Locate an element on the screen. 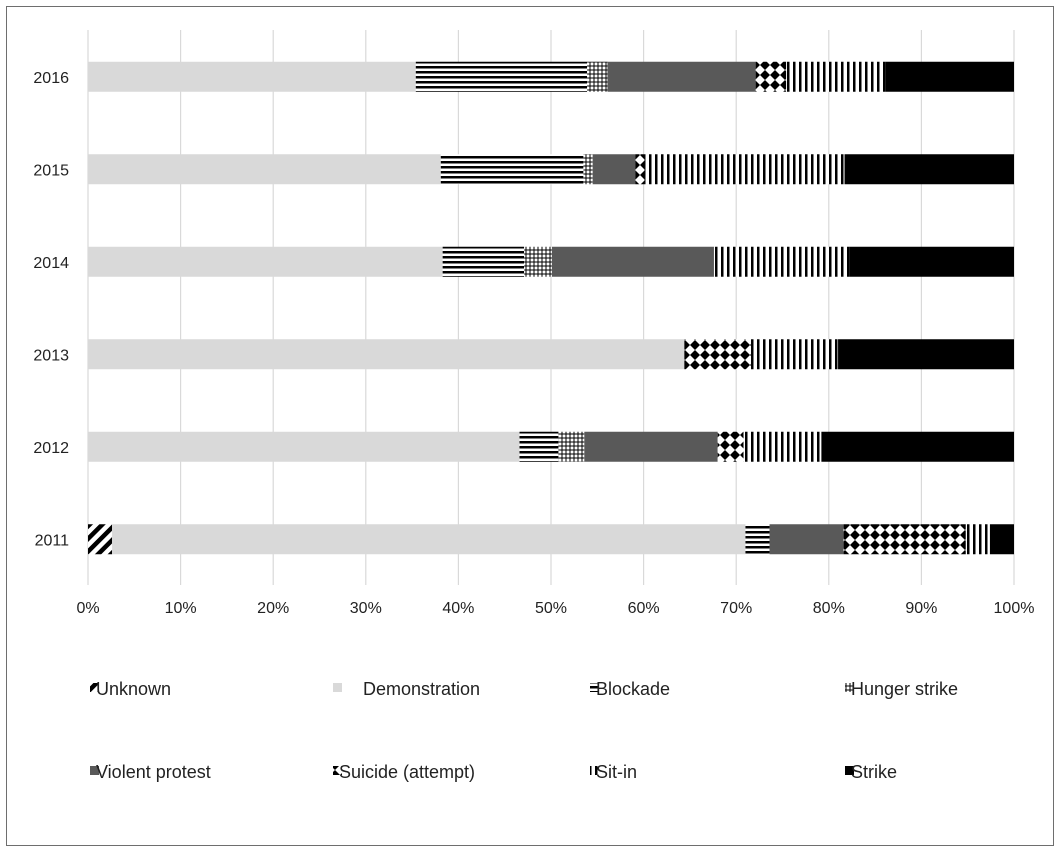 Image resolution: width=1062 pixels, height=846 pixels. x-tick-label: 70% is located at coordinates (736, 608).